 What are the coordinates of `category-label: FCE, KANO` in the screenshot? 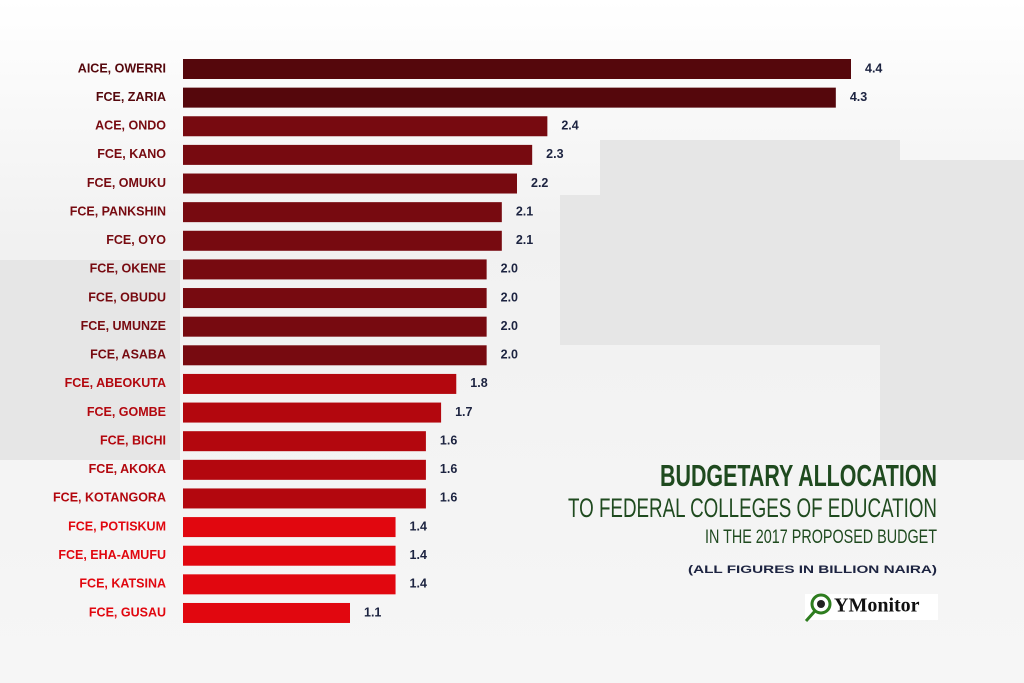 It's located at (131, 154).